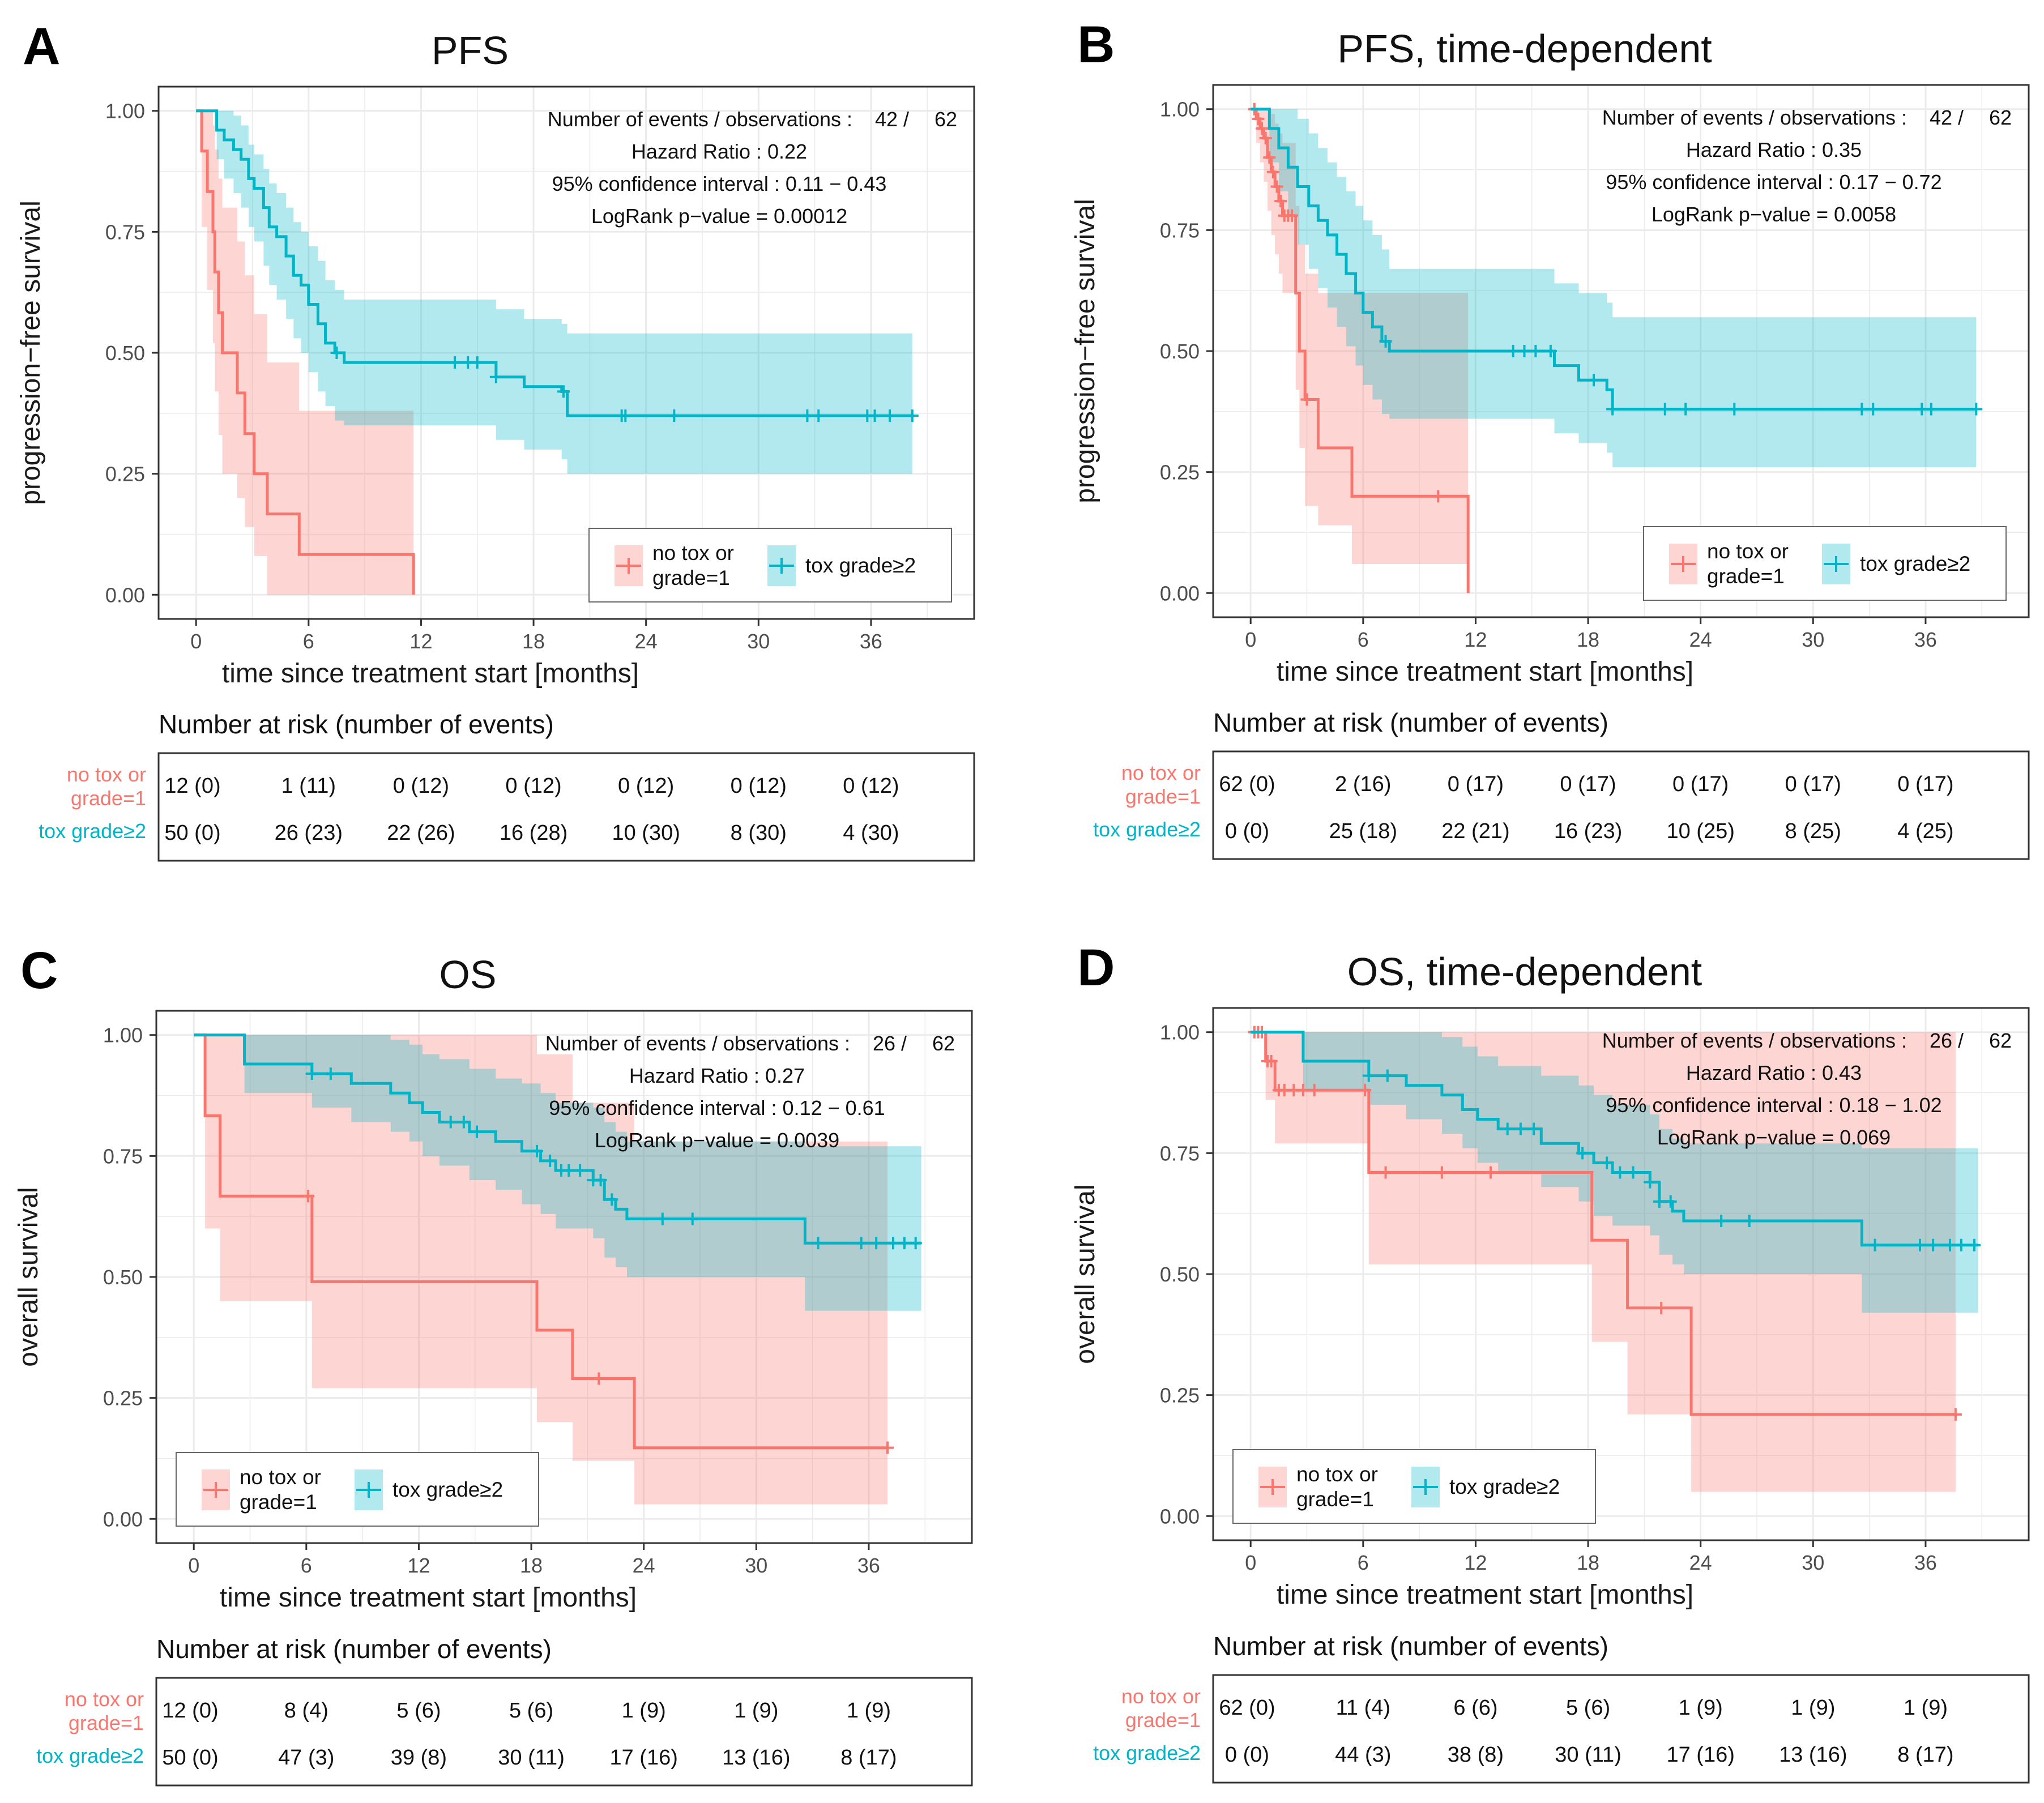  What do you see at coordinates (1773, 1105) in the screenshot?
I see `stat-confidence-interval: 95% confidence interval : 0.18 − 1.02` at bounding box center [1773, 1105].